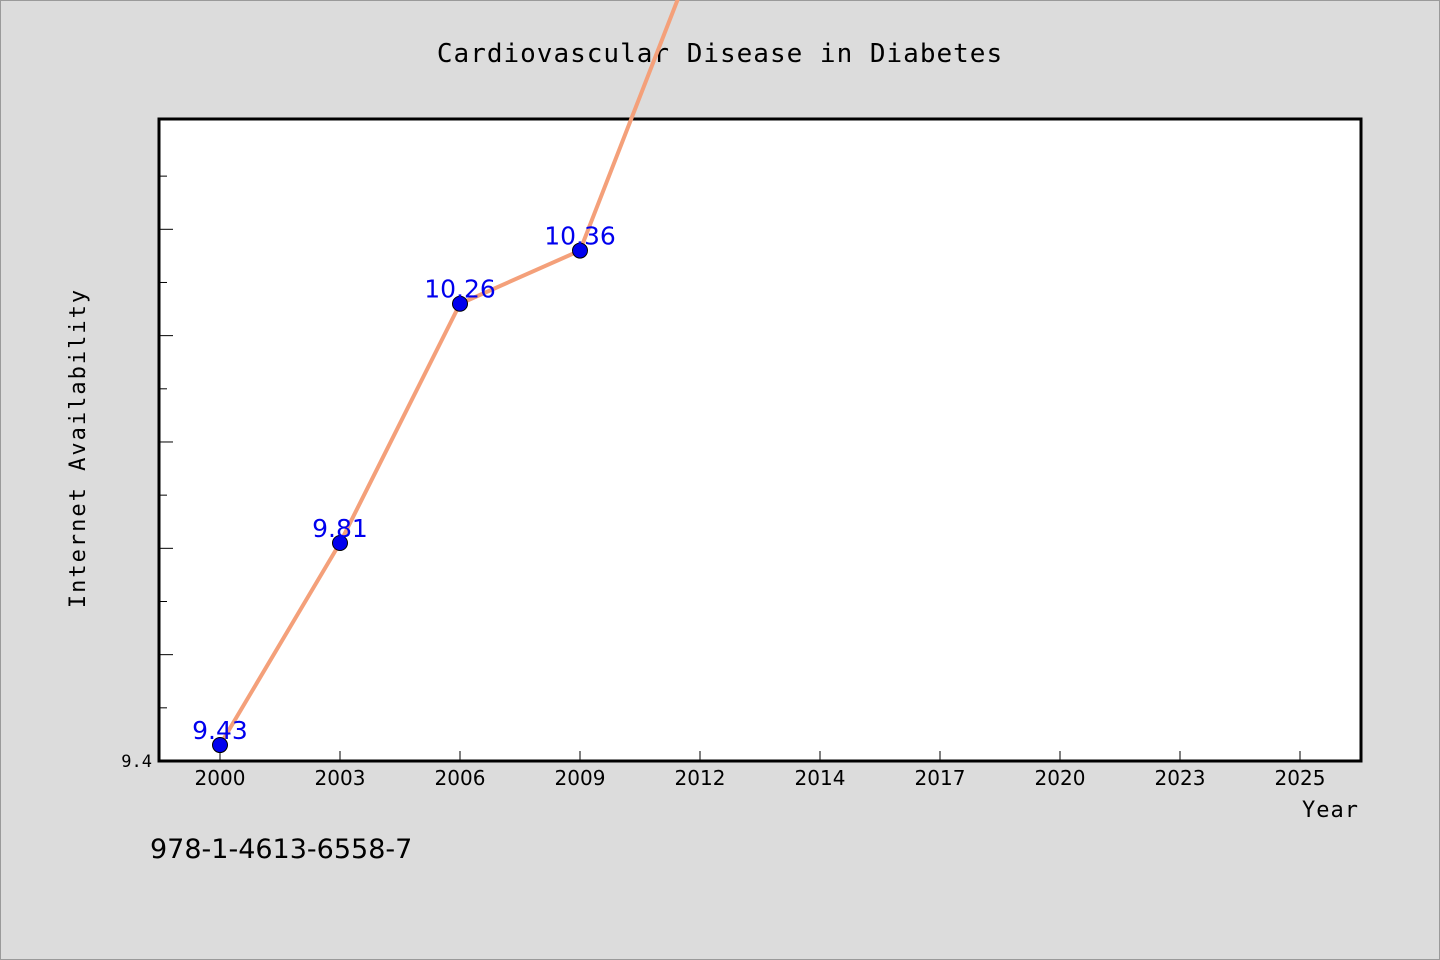  I want to click on y-tick-label: 9.4, so click(136, 762).